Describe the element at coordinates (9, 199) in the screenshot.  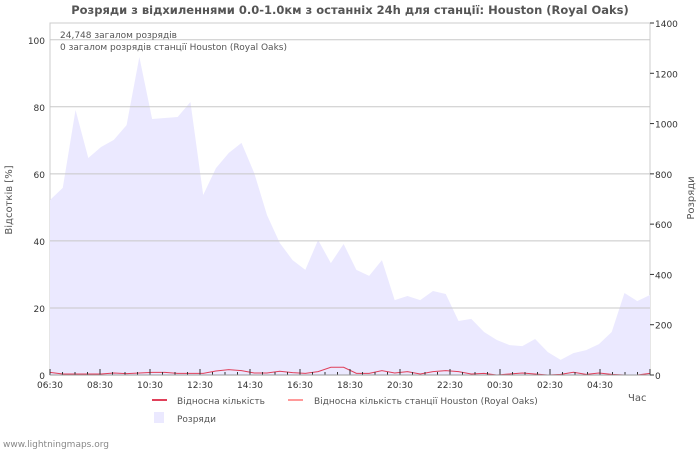
I see `left-axis-label: Відсотків [%]` at that location.